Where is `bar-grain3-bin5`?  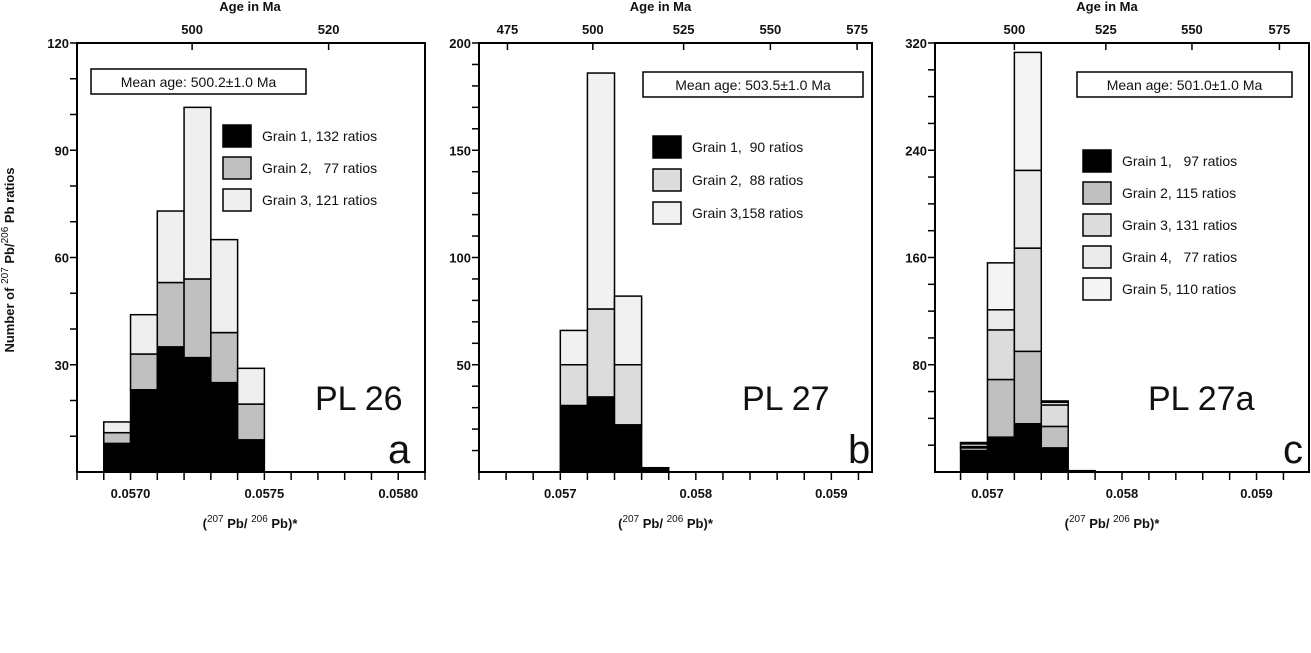
bar-grain3-bin5 is located at coordinates (224, 286).